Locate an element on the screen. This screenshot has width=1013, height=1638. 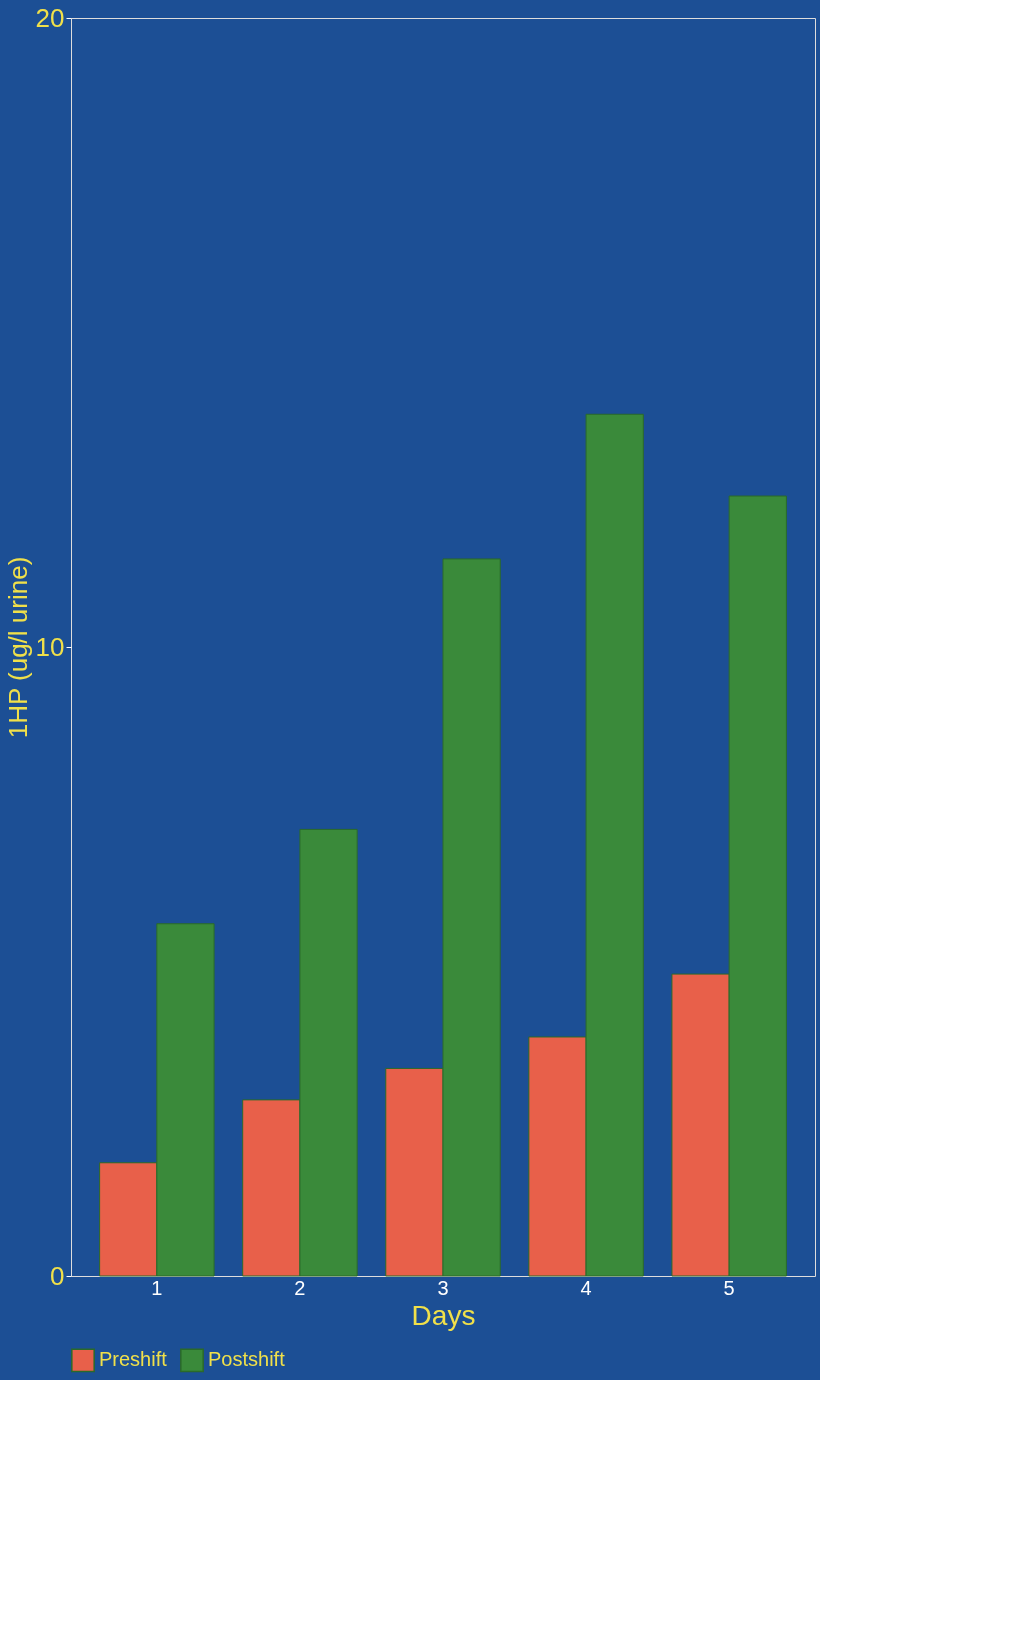
y-tick-label: 0 is located at coordinates (57, 1275).